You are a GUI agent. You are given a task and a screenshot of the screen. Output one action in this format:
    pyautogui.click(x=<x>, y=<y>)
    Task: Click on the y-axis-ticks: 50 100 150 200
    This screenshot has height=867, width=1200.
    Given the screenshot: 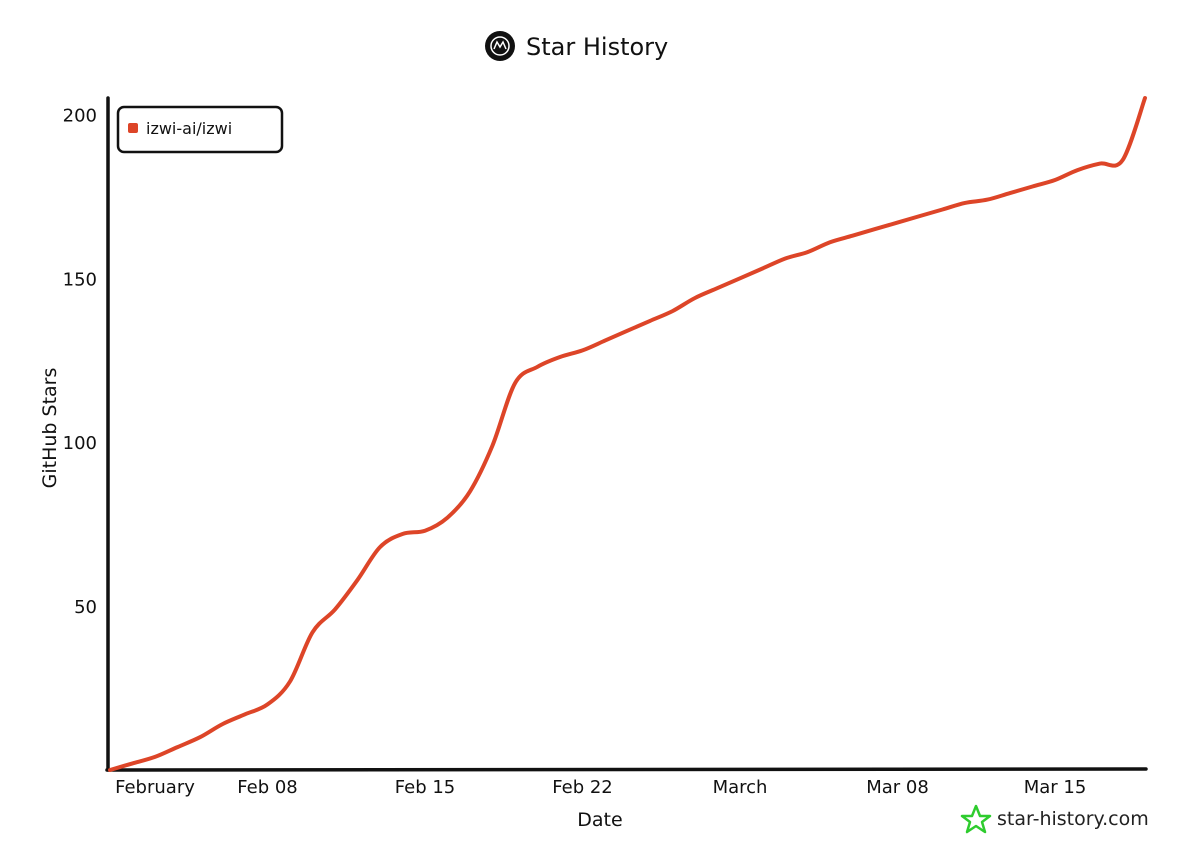 What is the action you would take?
    pyautogui.click(x=80, y=361)
    